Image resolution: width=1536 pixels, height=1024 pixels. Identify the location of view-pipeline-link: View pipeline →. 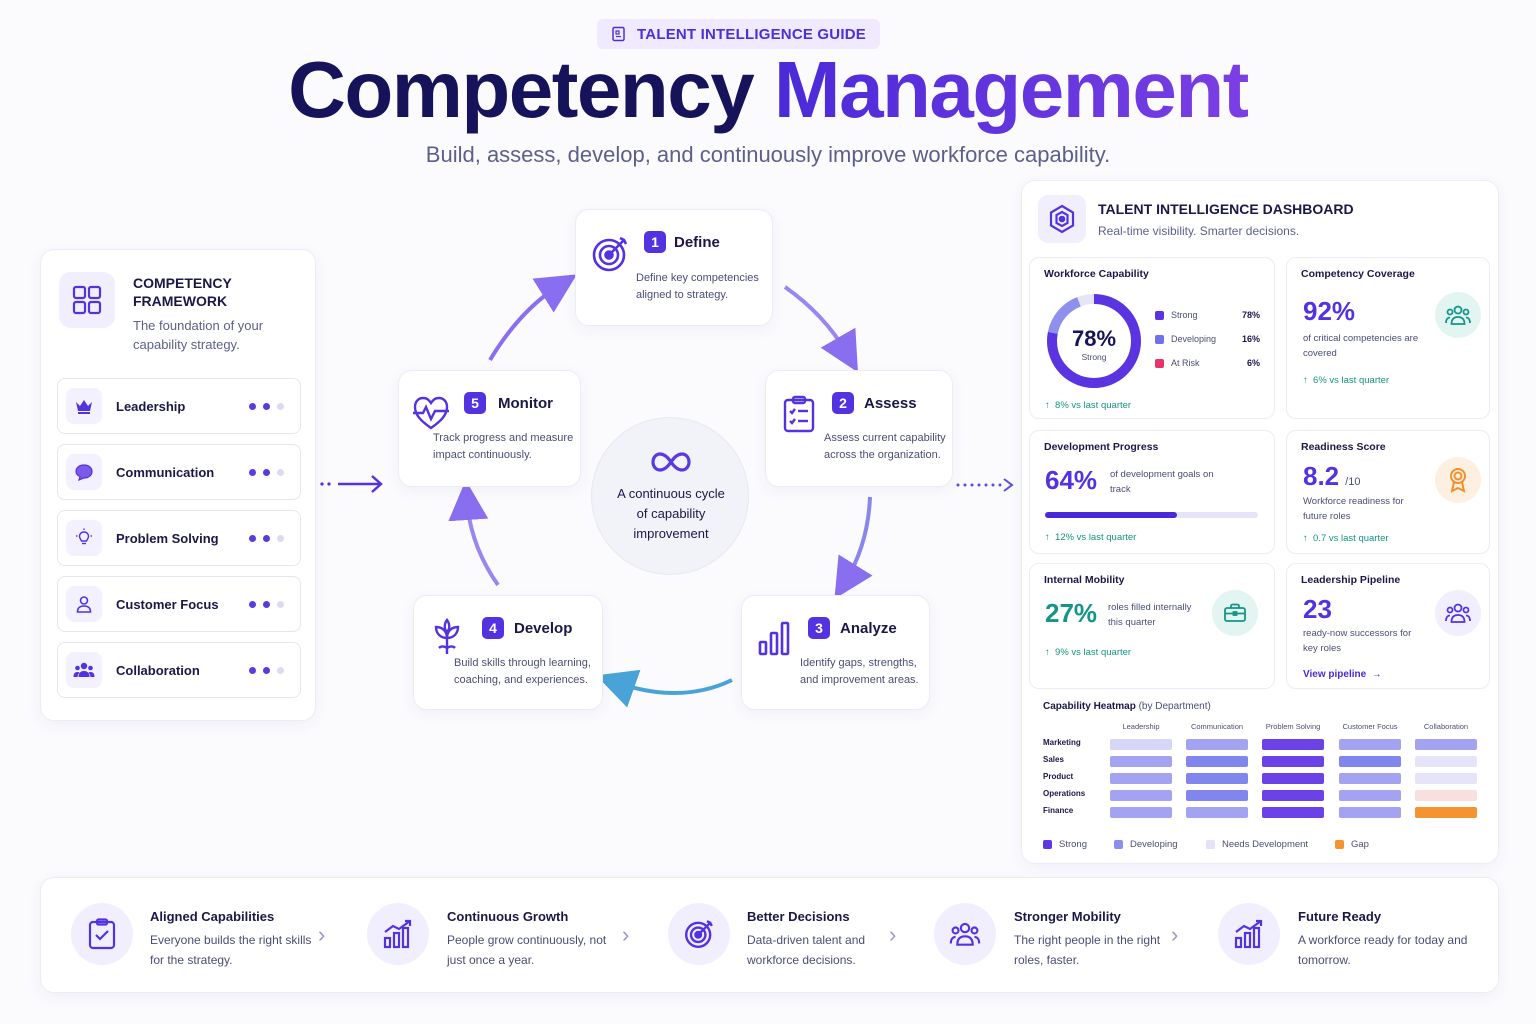
(1342, 674).